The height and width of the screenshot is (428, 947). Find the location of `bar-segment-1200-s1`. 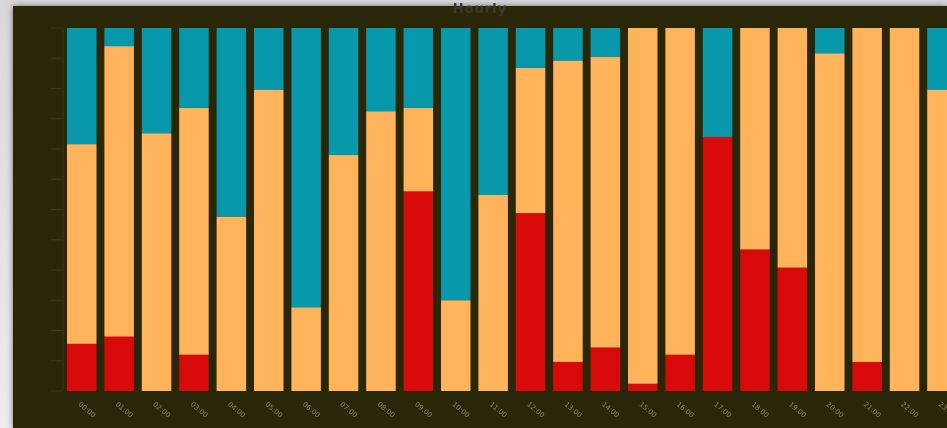

bar-segment-1200-s1 is located at coordinates (530, 140).